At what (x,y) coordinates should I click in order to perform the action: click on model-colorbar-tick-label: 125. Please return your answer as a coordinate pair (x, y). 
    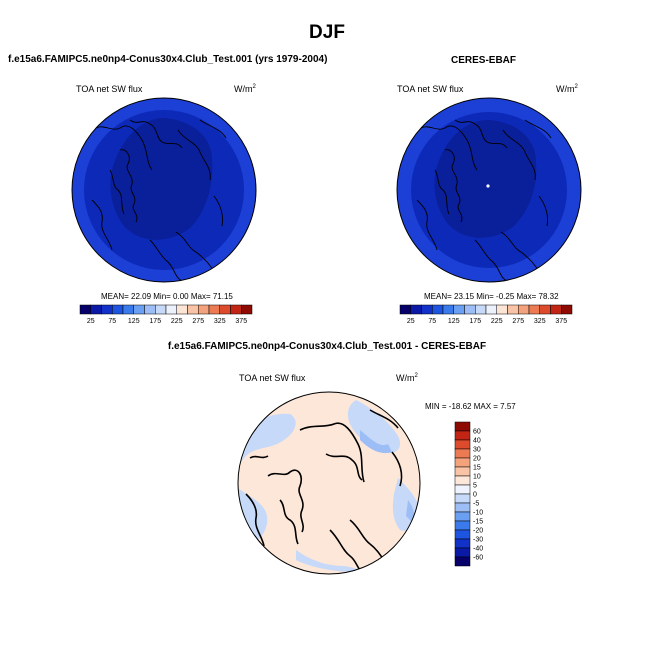
    Looking at the image, I should click on (134, 321).